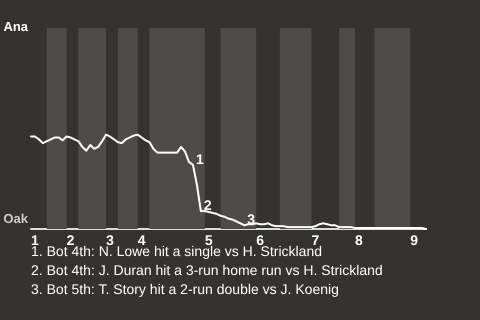 Image resolution: width=480 pixels, height=320 pixels. I want to click on text: 2. Bot 4th: J. Duran hit a 3-run home run vs H. Strickland, so click(207, 270).